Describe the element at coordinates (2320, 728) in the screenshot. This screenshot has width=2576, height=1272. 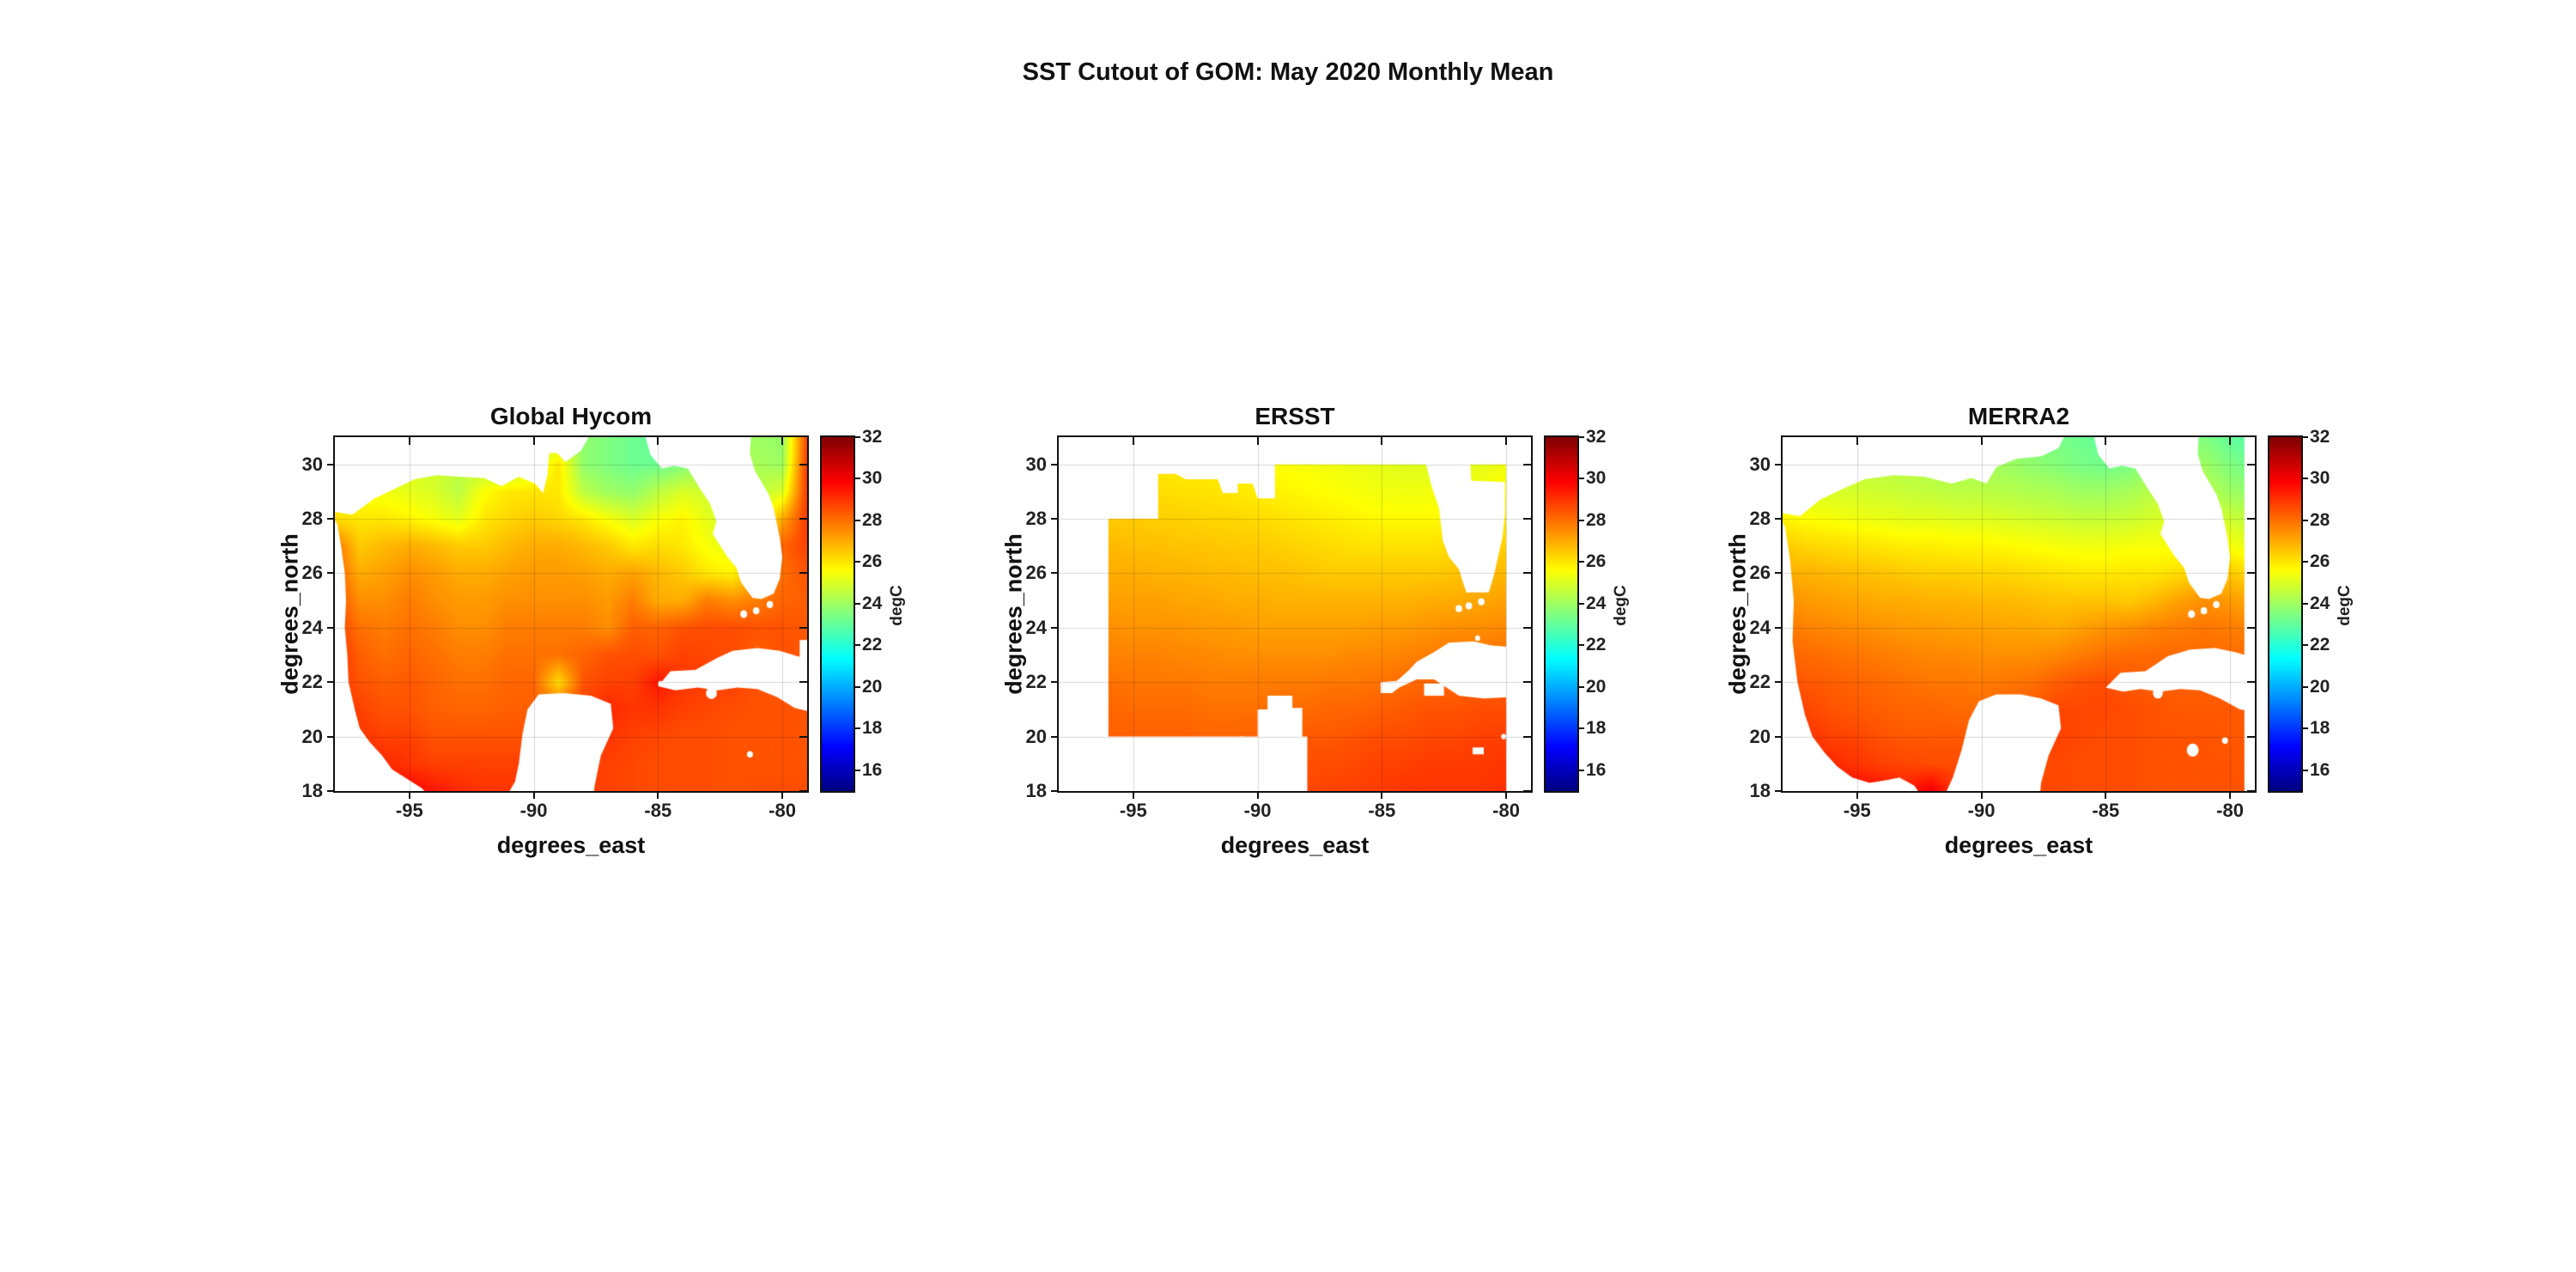
I see `colorbar-tick-label: 18` at that location.